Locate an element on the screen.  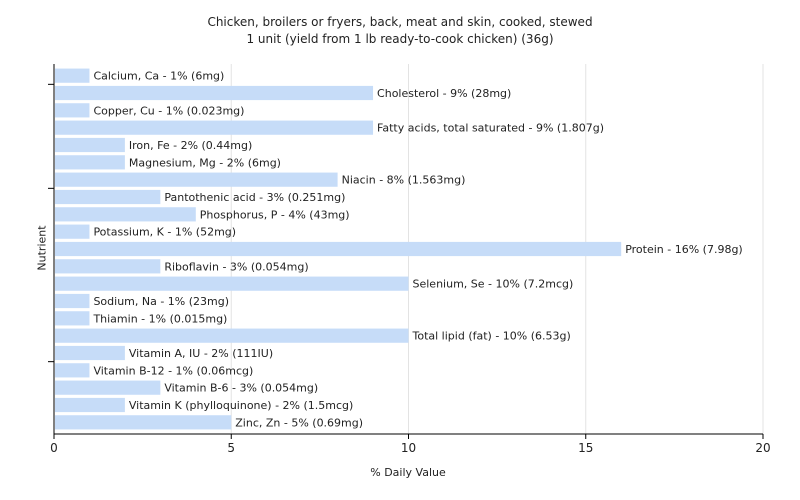
bar-data-label: Vitamin A, IU - 2% (111IU) is located at coordinates (201, 353).